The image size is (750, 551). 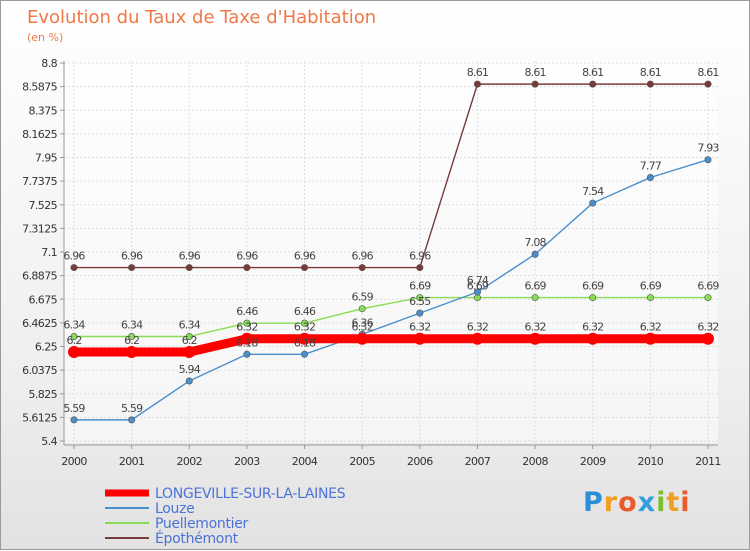 I want to click on y-tick-label: 8.375, so click(x=43, y=110).